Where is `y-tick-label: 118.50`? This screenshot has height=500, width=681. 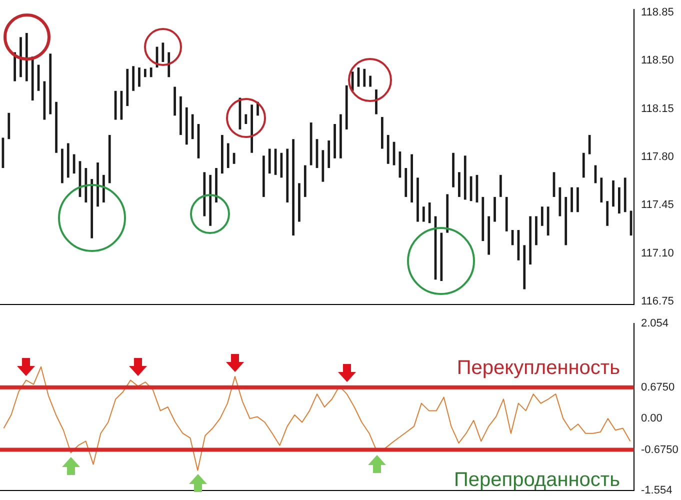
y-tick-label: 118.50 is located at coordinates (657, 60).